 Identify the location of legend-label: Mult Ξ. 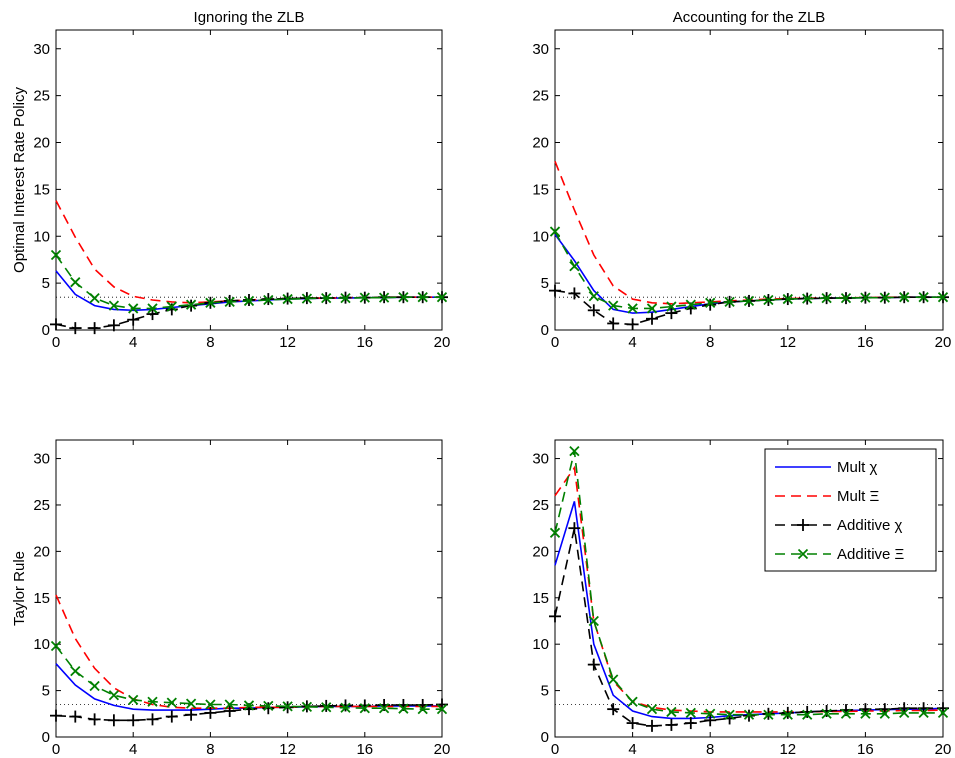
(858, 496).